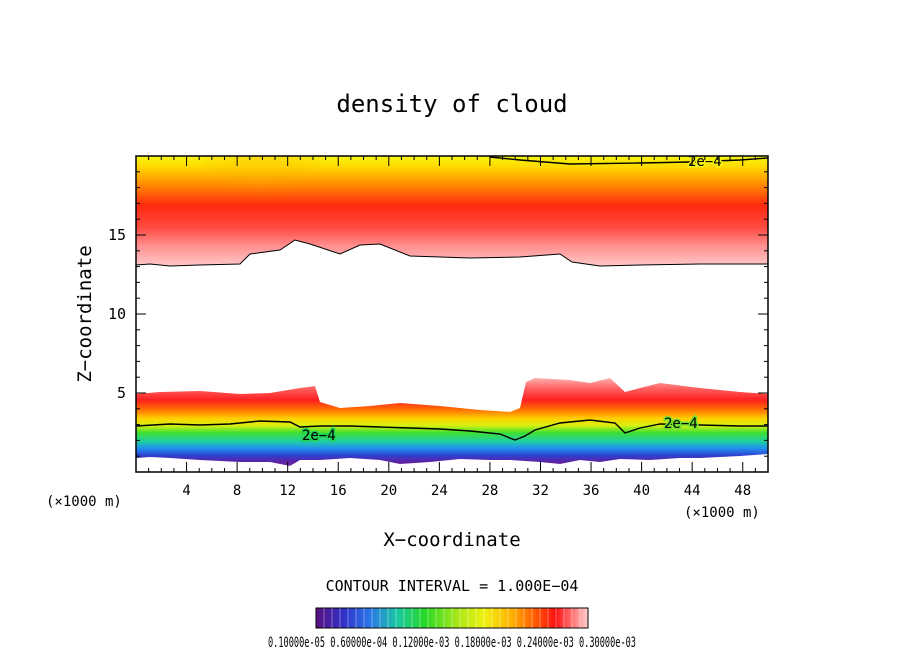  Describe the element at coordinates (338, 491) in the screenshot. I see `x-tick-label: 16` at that location.